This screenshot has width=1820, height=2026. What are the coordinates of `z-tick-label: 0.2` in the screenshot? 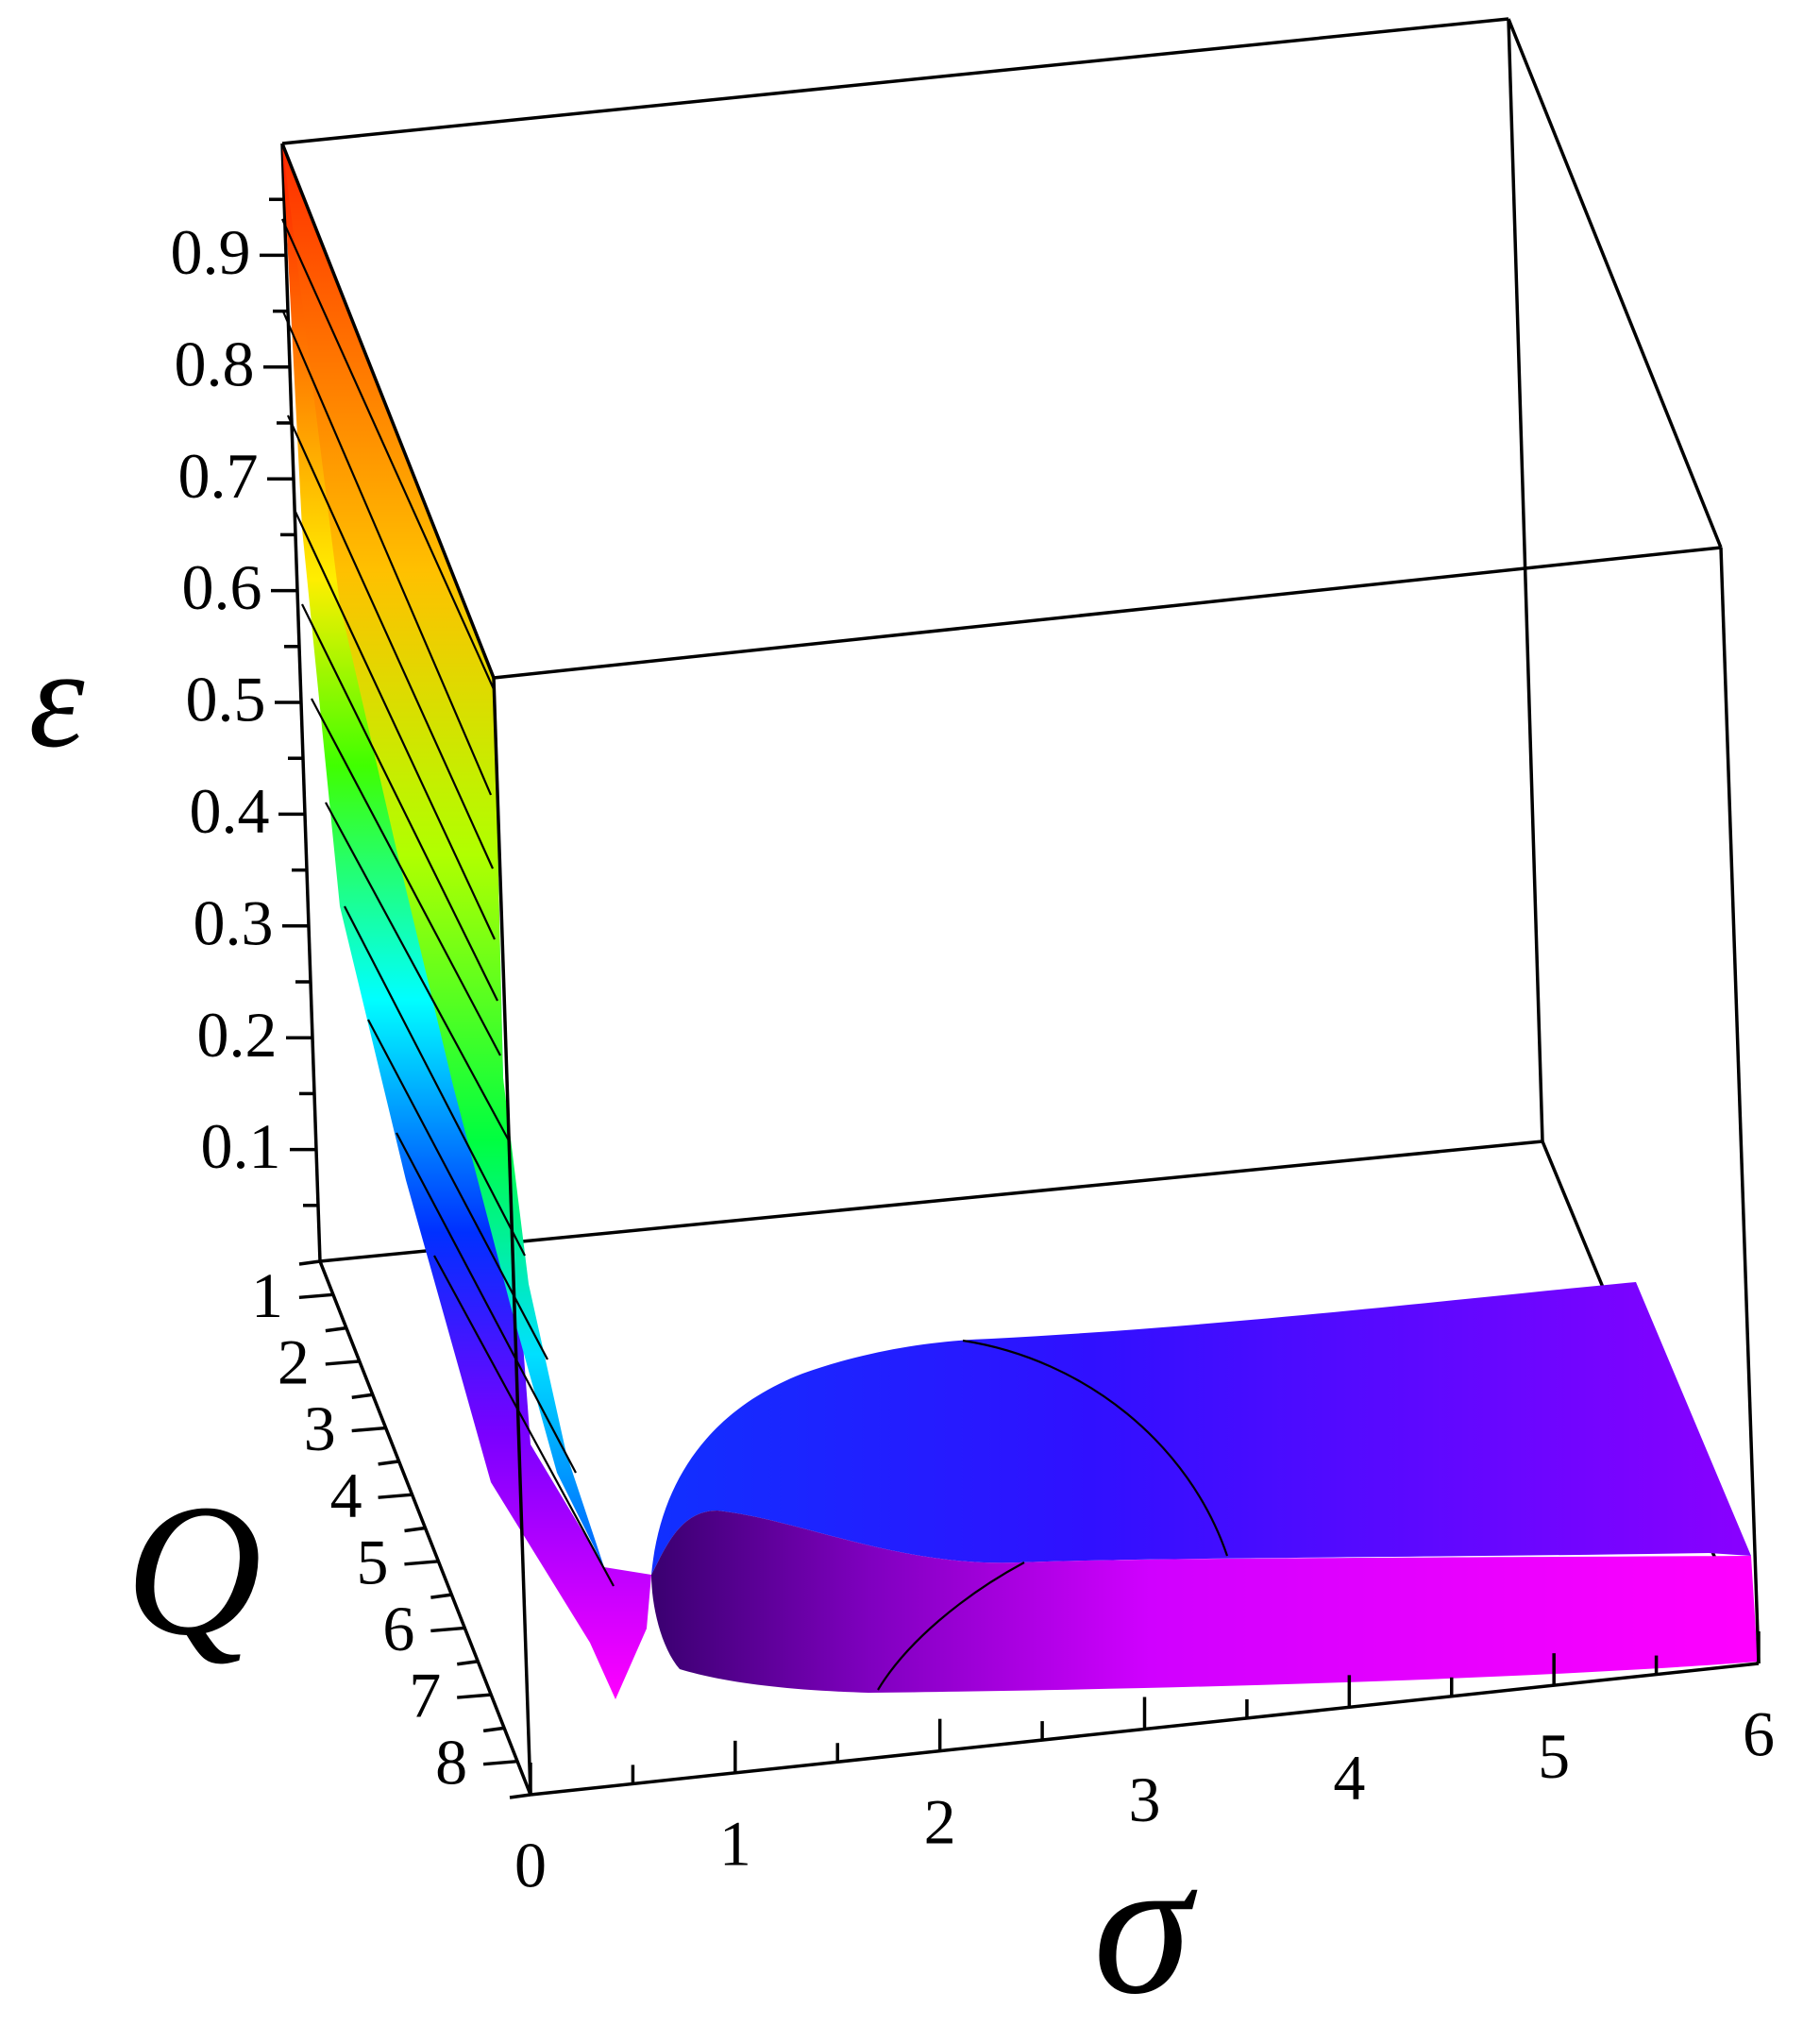 It's located at (237, 1035).